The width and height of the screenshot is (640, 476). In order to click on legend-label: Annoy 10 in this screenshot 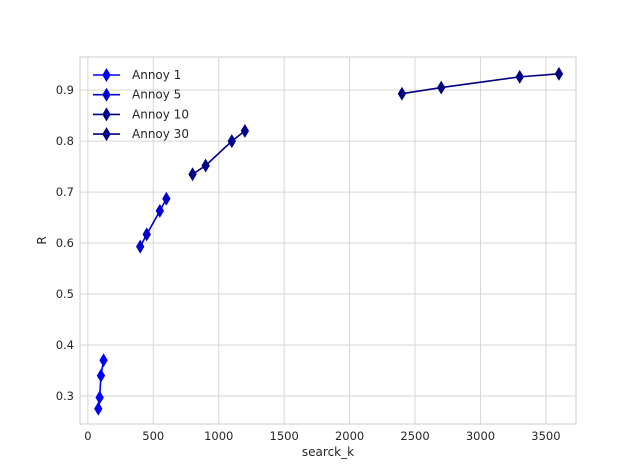, I will do `click(160, 114)`.